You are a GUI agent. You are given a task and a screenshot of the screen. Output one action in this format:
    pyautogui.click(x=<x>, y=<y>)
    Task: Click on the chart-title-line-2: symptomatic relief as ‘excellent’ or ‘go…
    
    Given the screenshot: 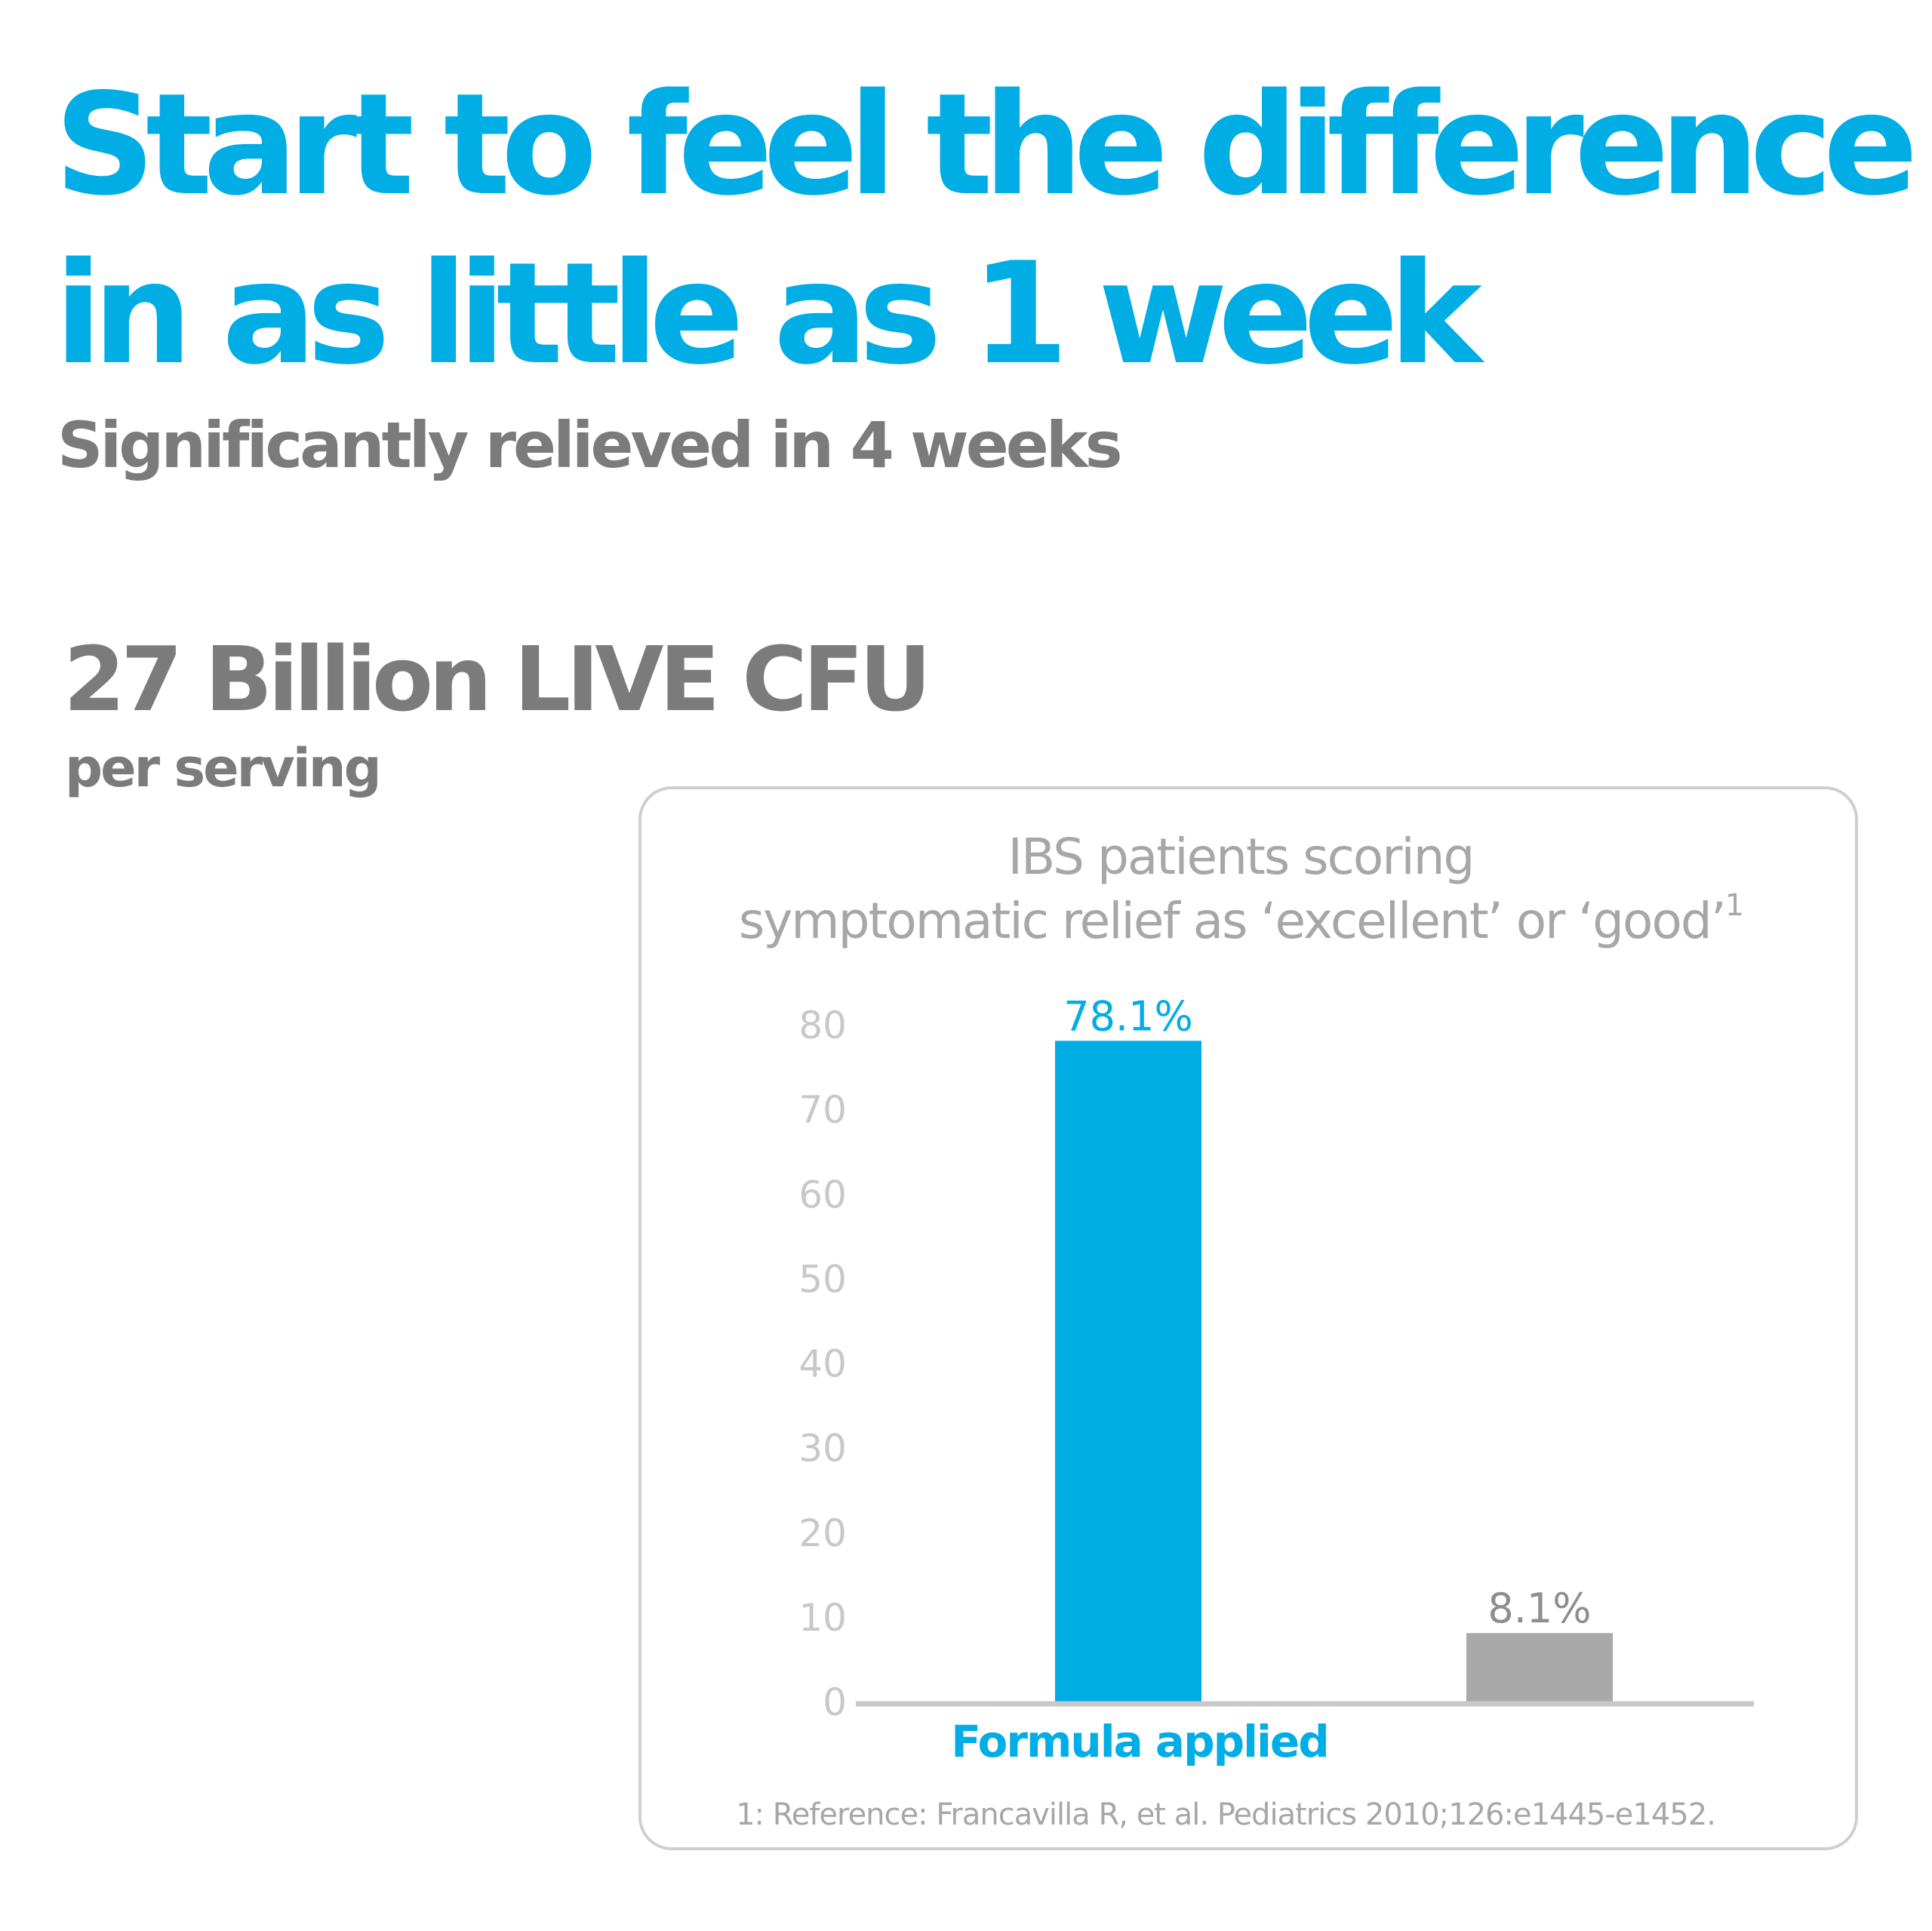 What is the action you would take?
    pyautogui.click(x=1241, y=919)
    